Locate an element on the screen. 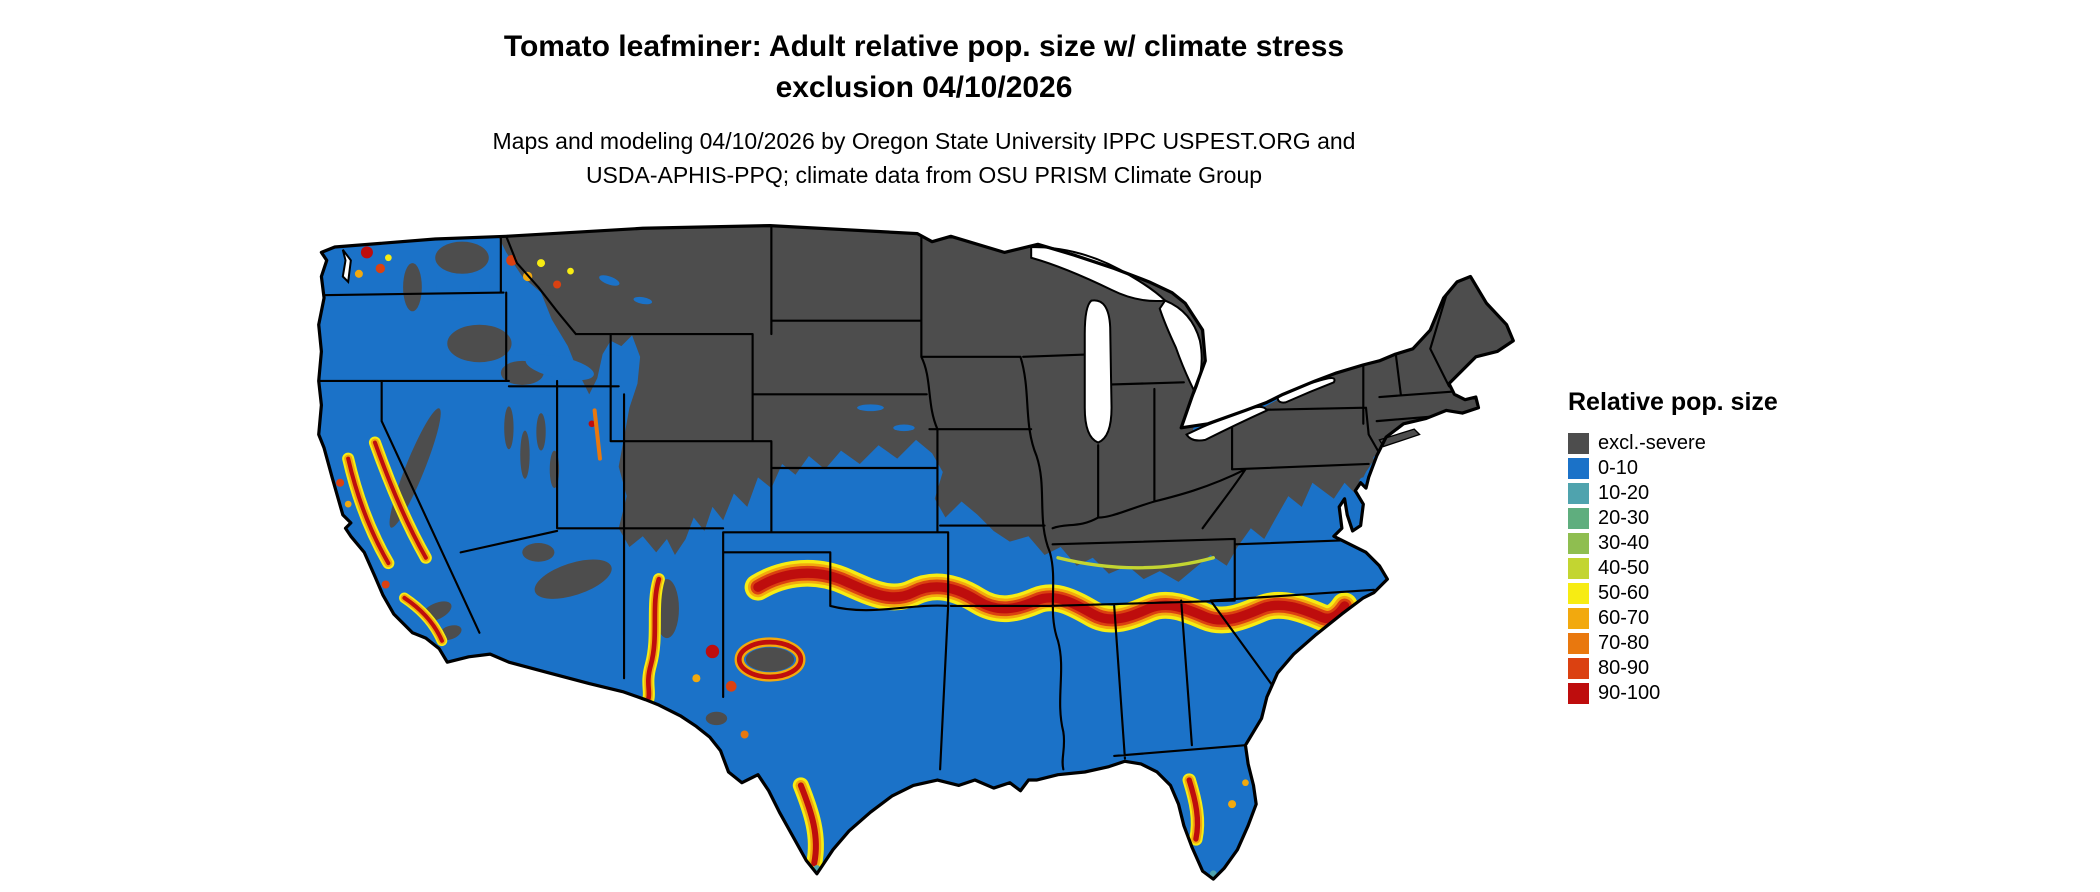 This screenshot has width=2100, height=892. map-band-texas-ring is located at coordinates (770, 659).